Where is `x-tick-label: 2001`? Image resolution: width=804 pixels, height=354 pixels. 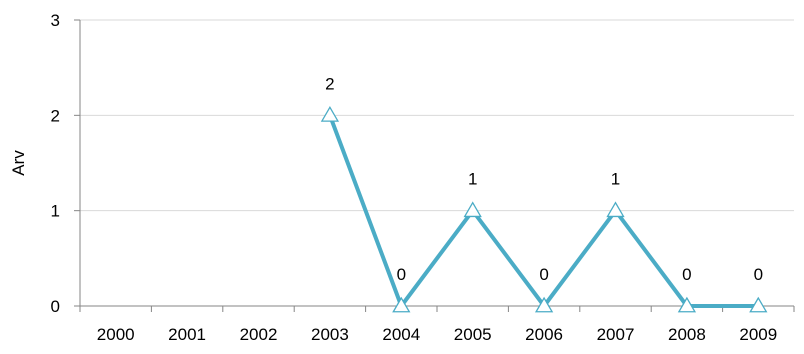 x-tick-label: 2001 is located at coordinates (187, 334).